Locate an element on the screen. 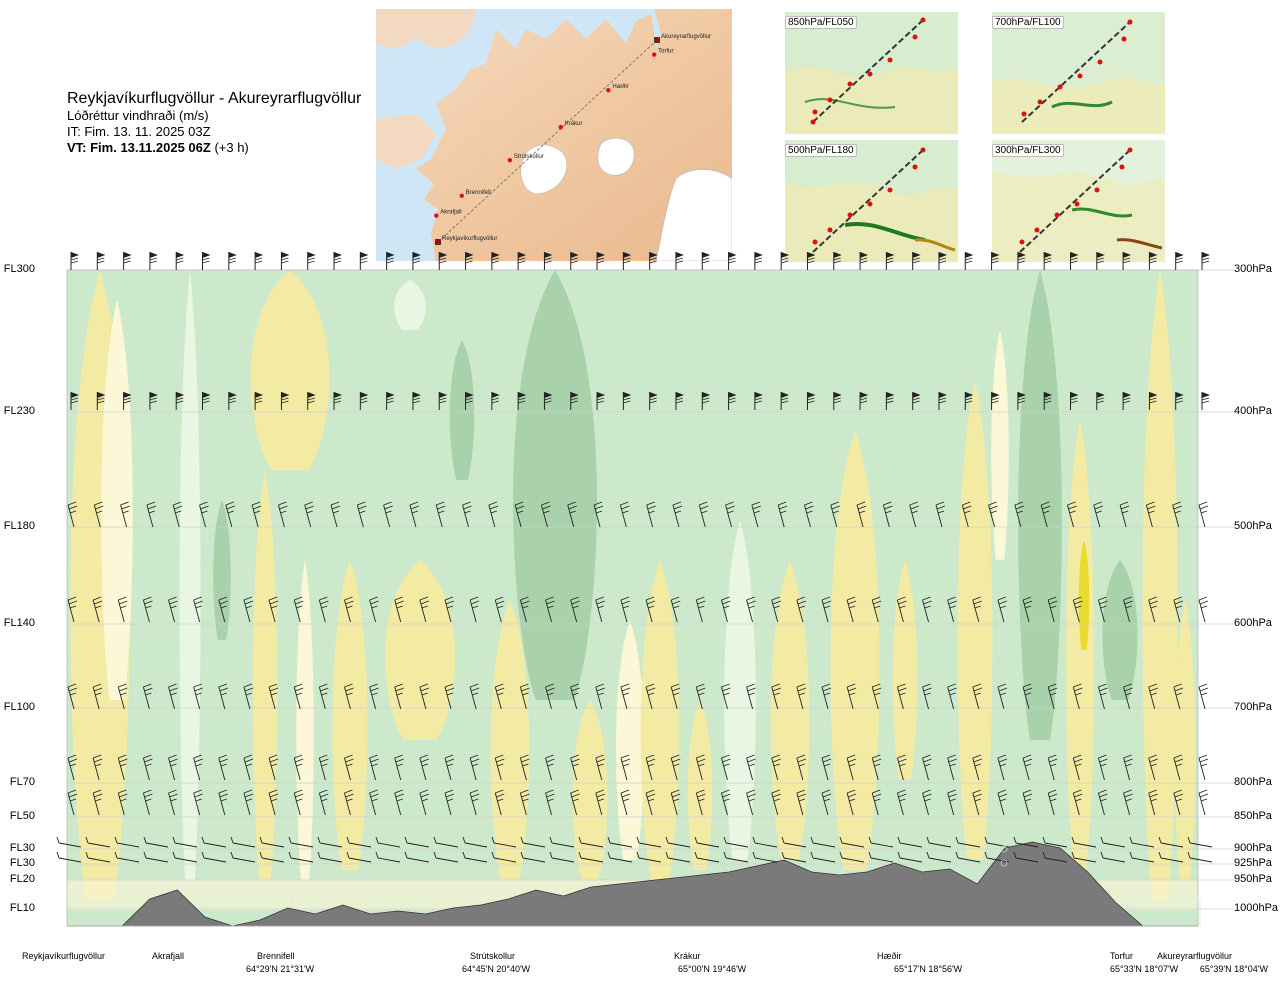 The height and width of the screenshot is (981, 1280). map-town-label: Akrafjall is located at coordinates (450, 213).